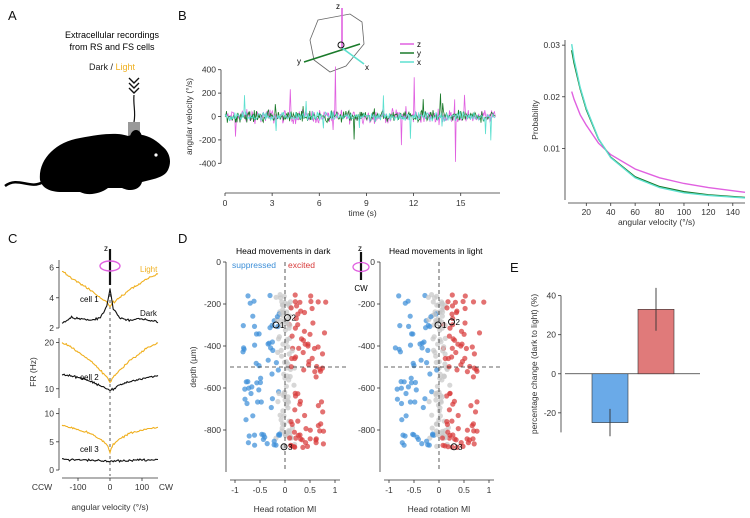  What do you see at coordinates (209, 93) in the screenshot?
I see `b-trace-ytick-label: 200` at bounding box center [209, 93].